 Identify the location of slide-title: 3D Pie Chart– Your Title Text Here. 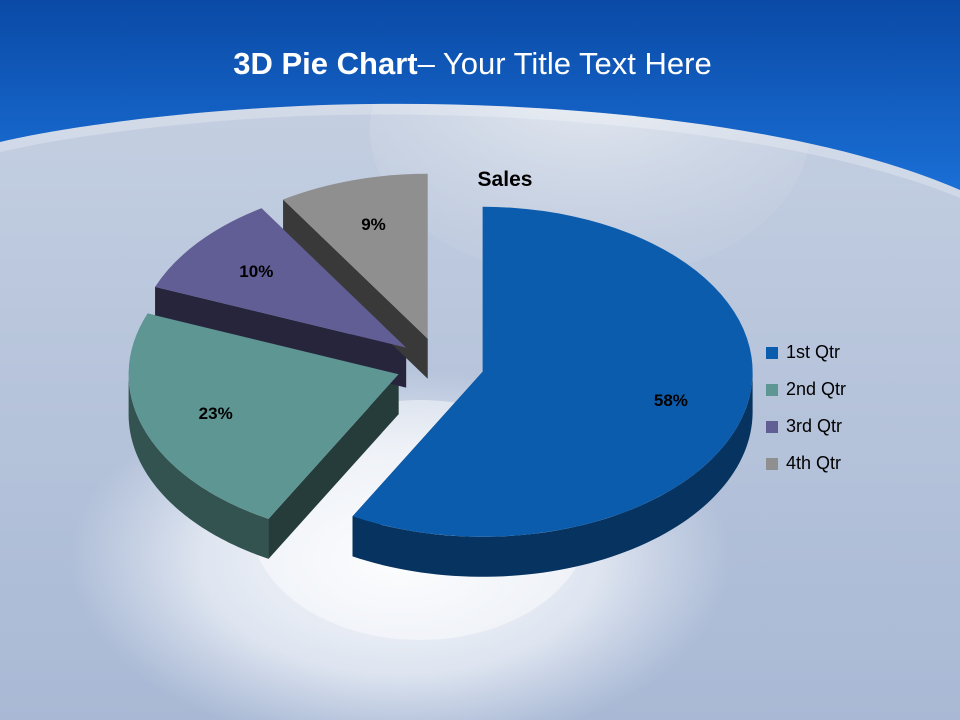
(472, 64).